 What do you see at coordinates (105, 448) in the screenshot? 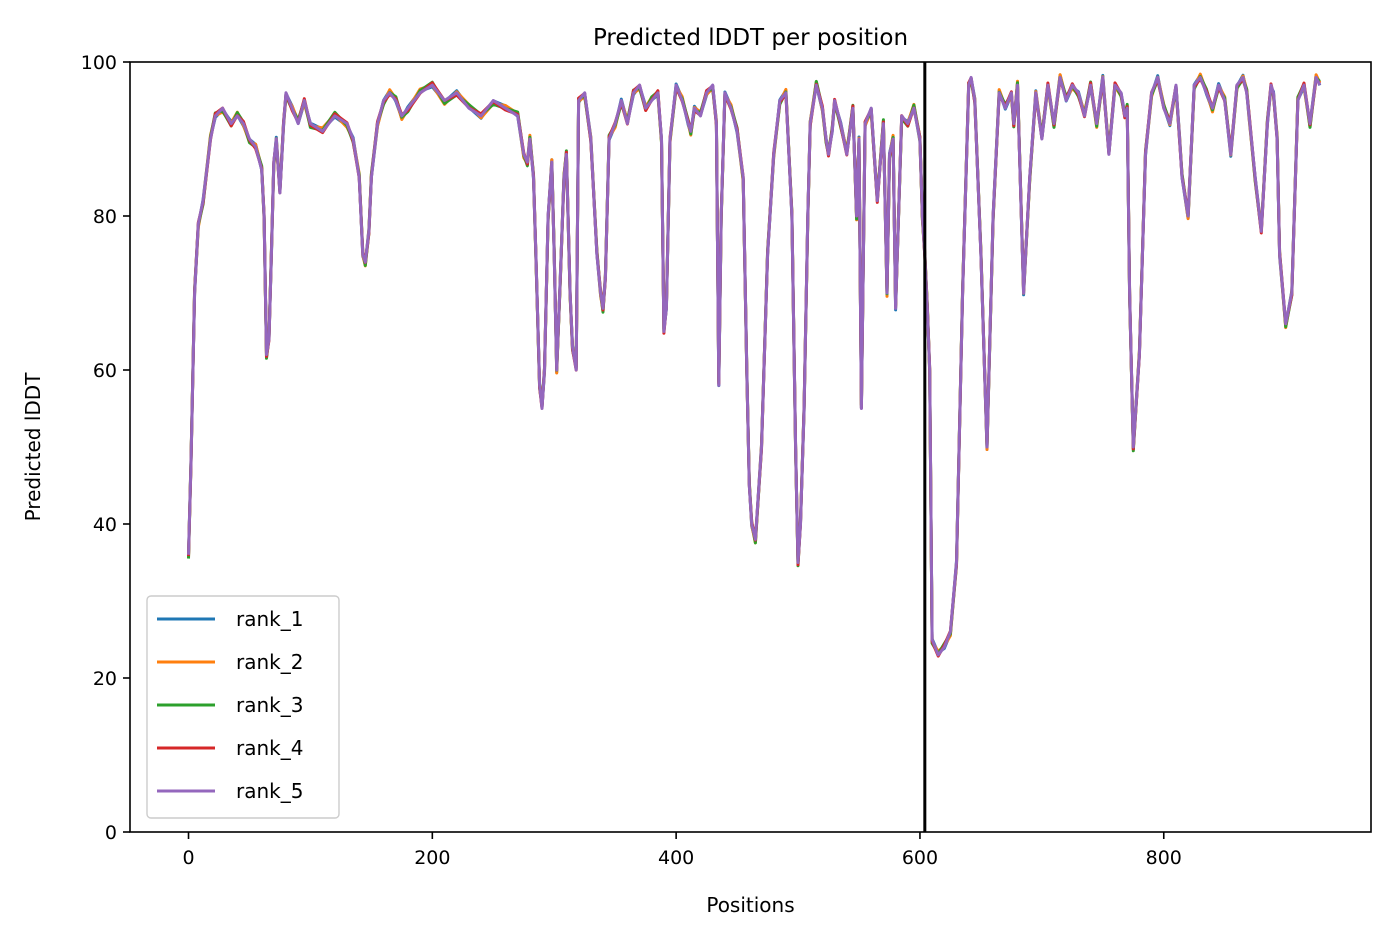
I see `y-axis: 0 20 40 60 80 100` at bounding box center [105, 448].